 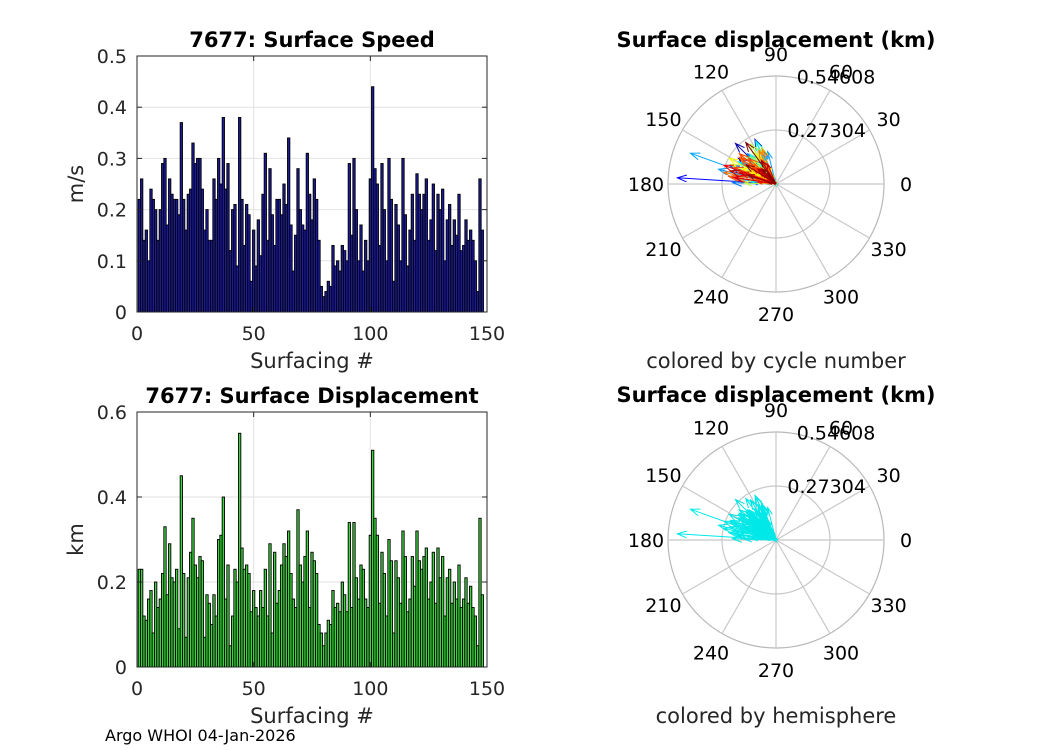 I want to click on speed-x-tick-label: 150, so click(x=487, y=334).